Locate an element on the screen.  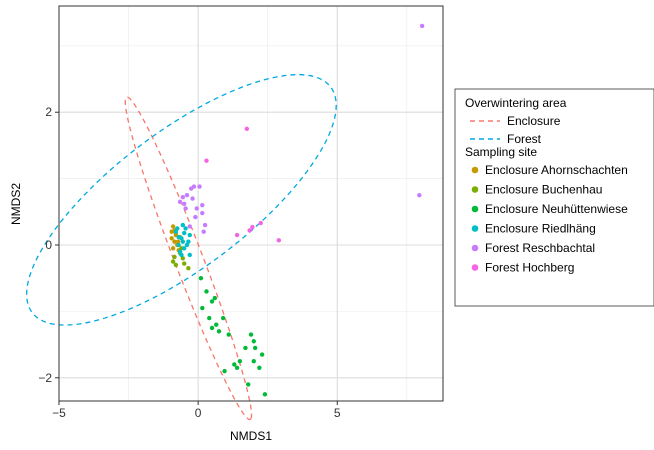
legend-ellipse-title: Overwintering area is located at coordinates (516, 103).